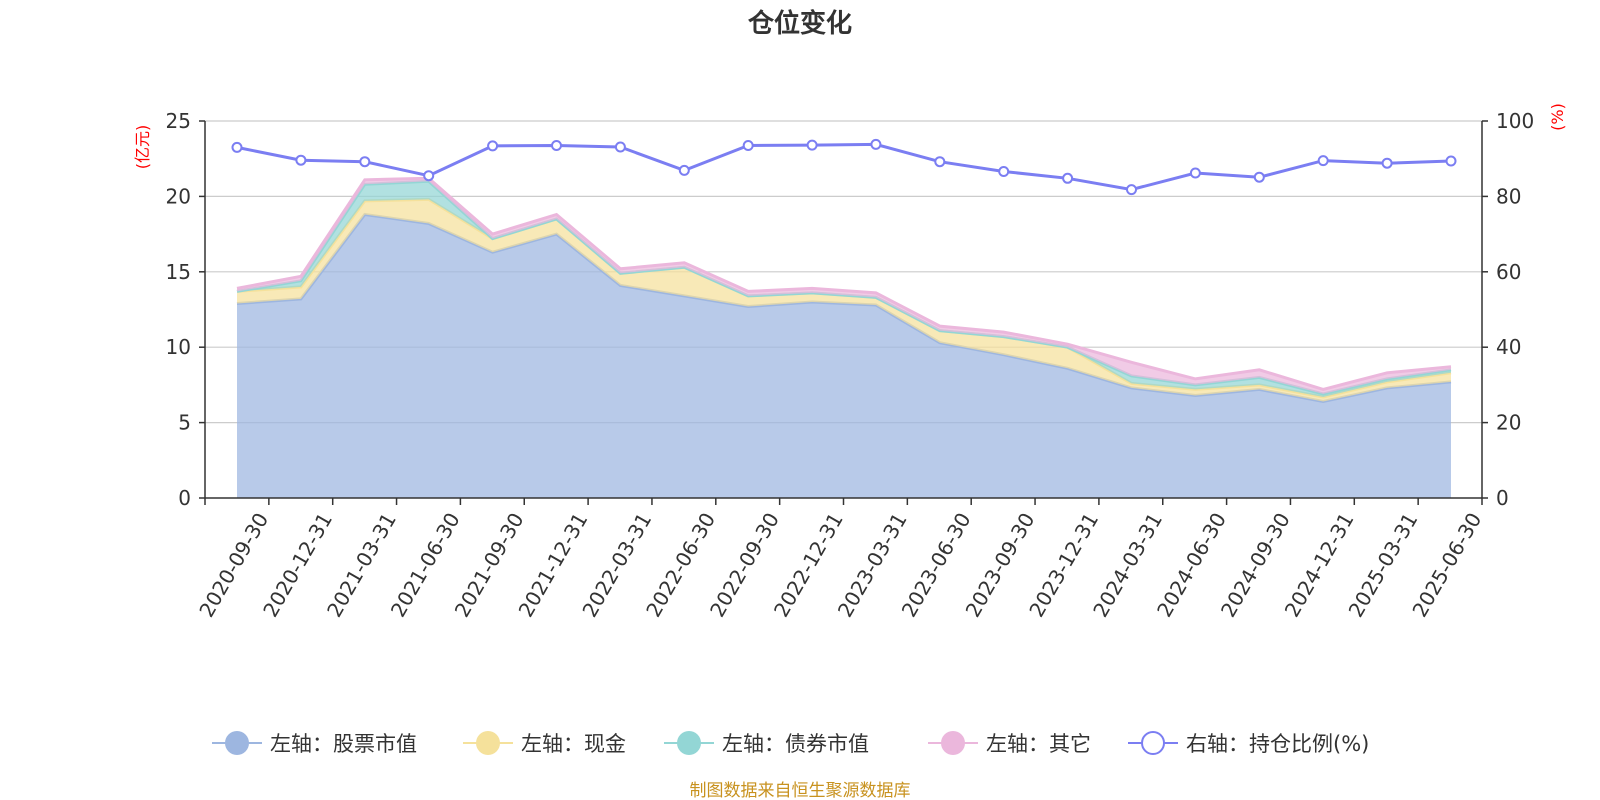  I want to click on legend-label: 左轴：股票市值, so click(343, 744).